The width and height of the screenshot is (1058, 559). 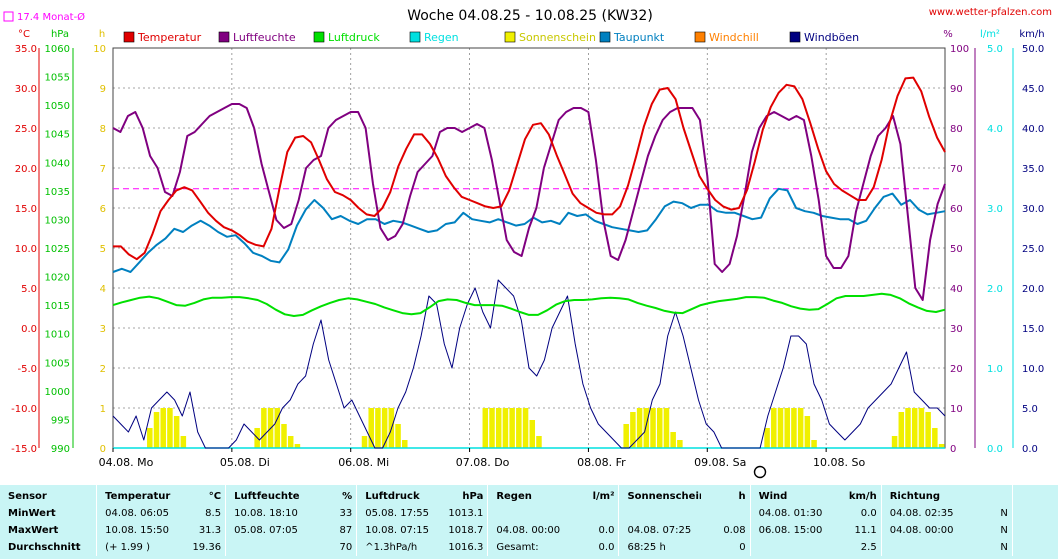 What do you see at coordinates (1033, 369) in the screenshot?
I see `tick-label-kmh: 10.0` at bounding box center [1033, 369].